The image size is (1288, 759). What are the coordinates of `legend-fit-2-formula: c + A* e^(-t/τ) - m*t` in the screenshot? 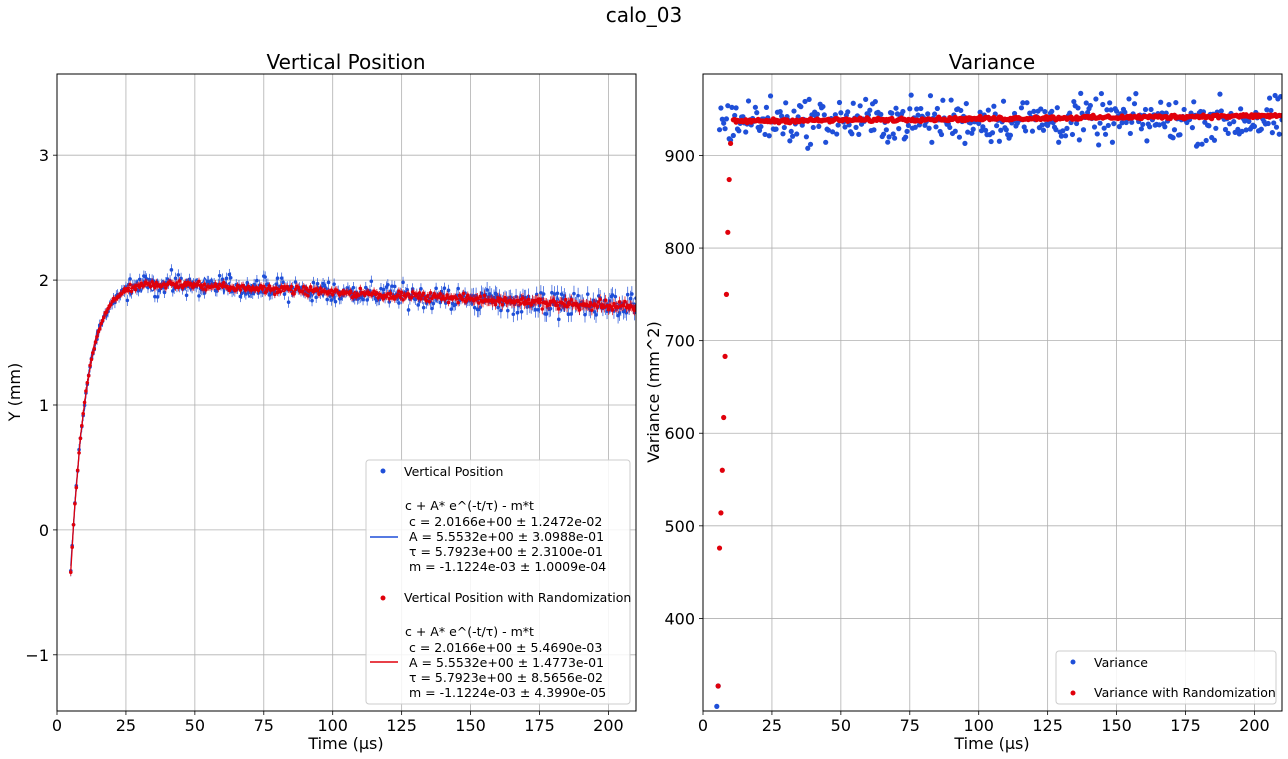 It's located at (469, 631).